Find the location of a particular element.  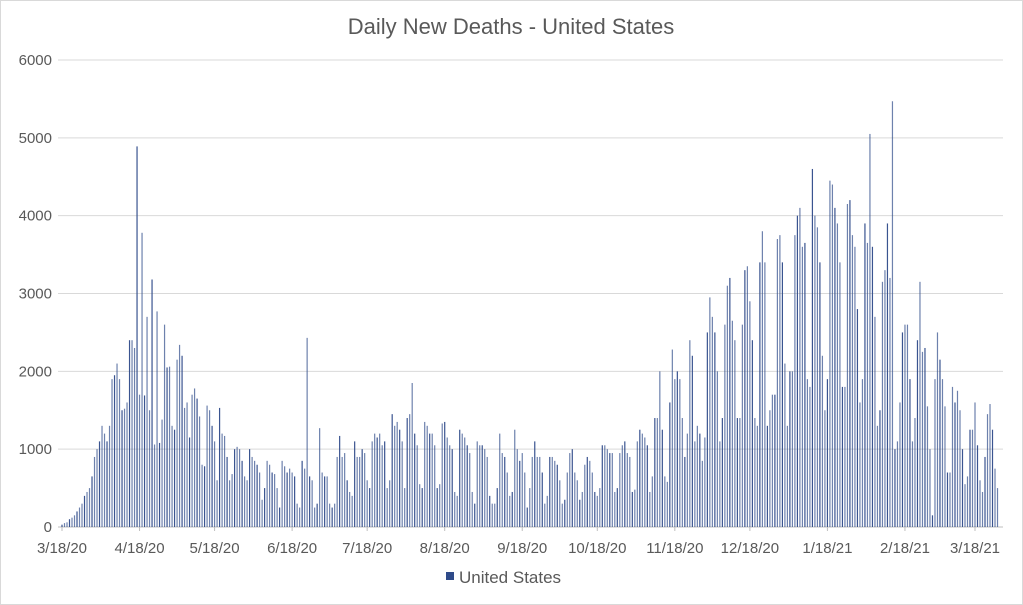

y-tick-label: 3000 is located at coordinates (35, 294).